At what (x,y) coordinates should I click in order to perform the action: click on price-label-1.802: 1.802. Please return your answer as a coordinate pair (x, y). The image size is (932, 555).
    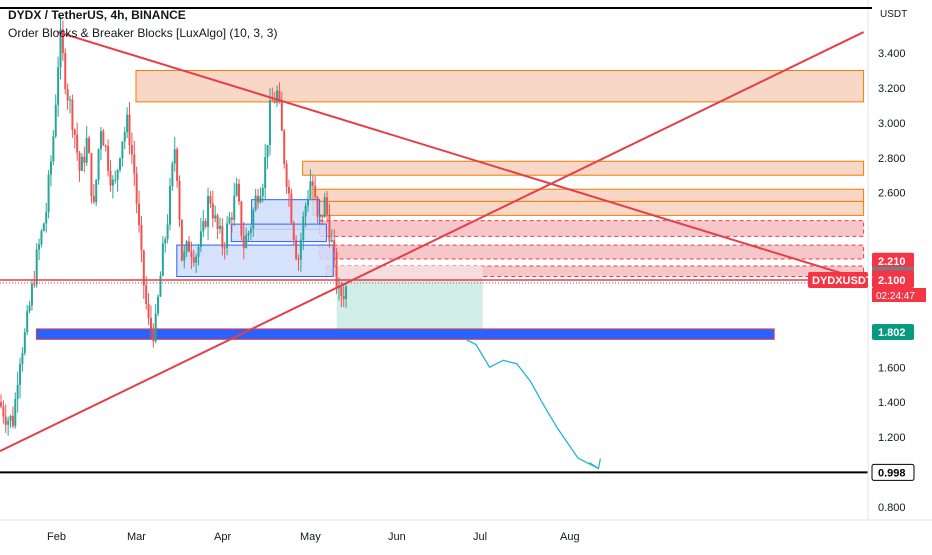
    Looking at the image, I should click on (893, 332).